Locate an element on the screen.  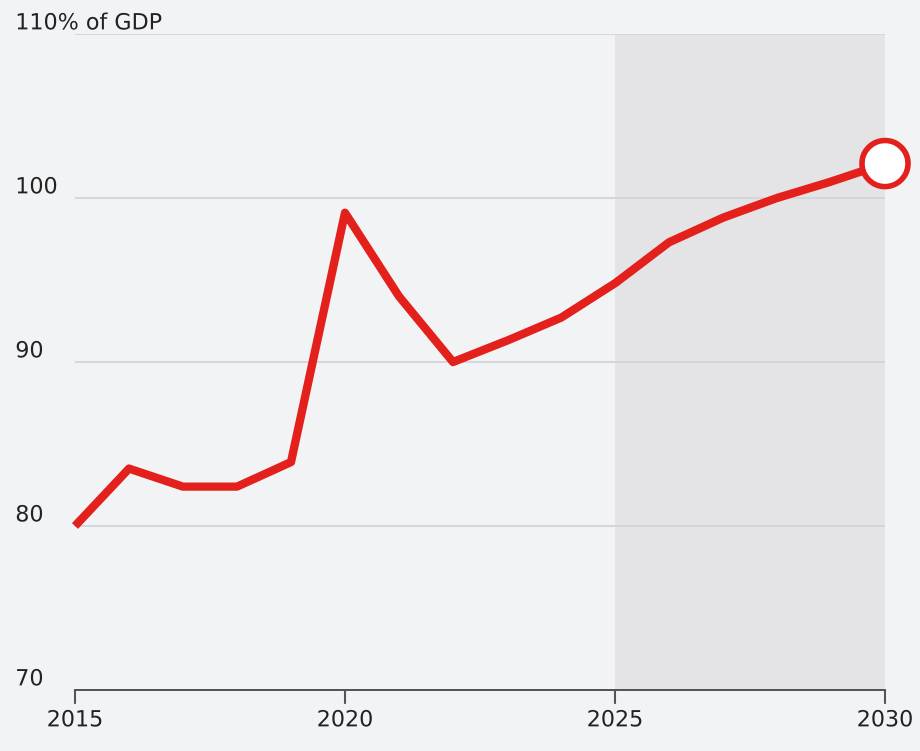
x-tick-label: 2020 is located at coordinates (345, 718).